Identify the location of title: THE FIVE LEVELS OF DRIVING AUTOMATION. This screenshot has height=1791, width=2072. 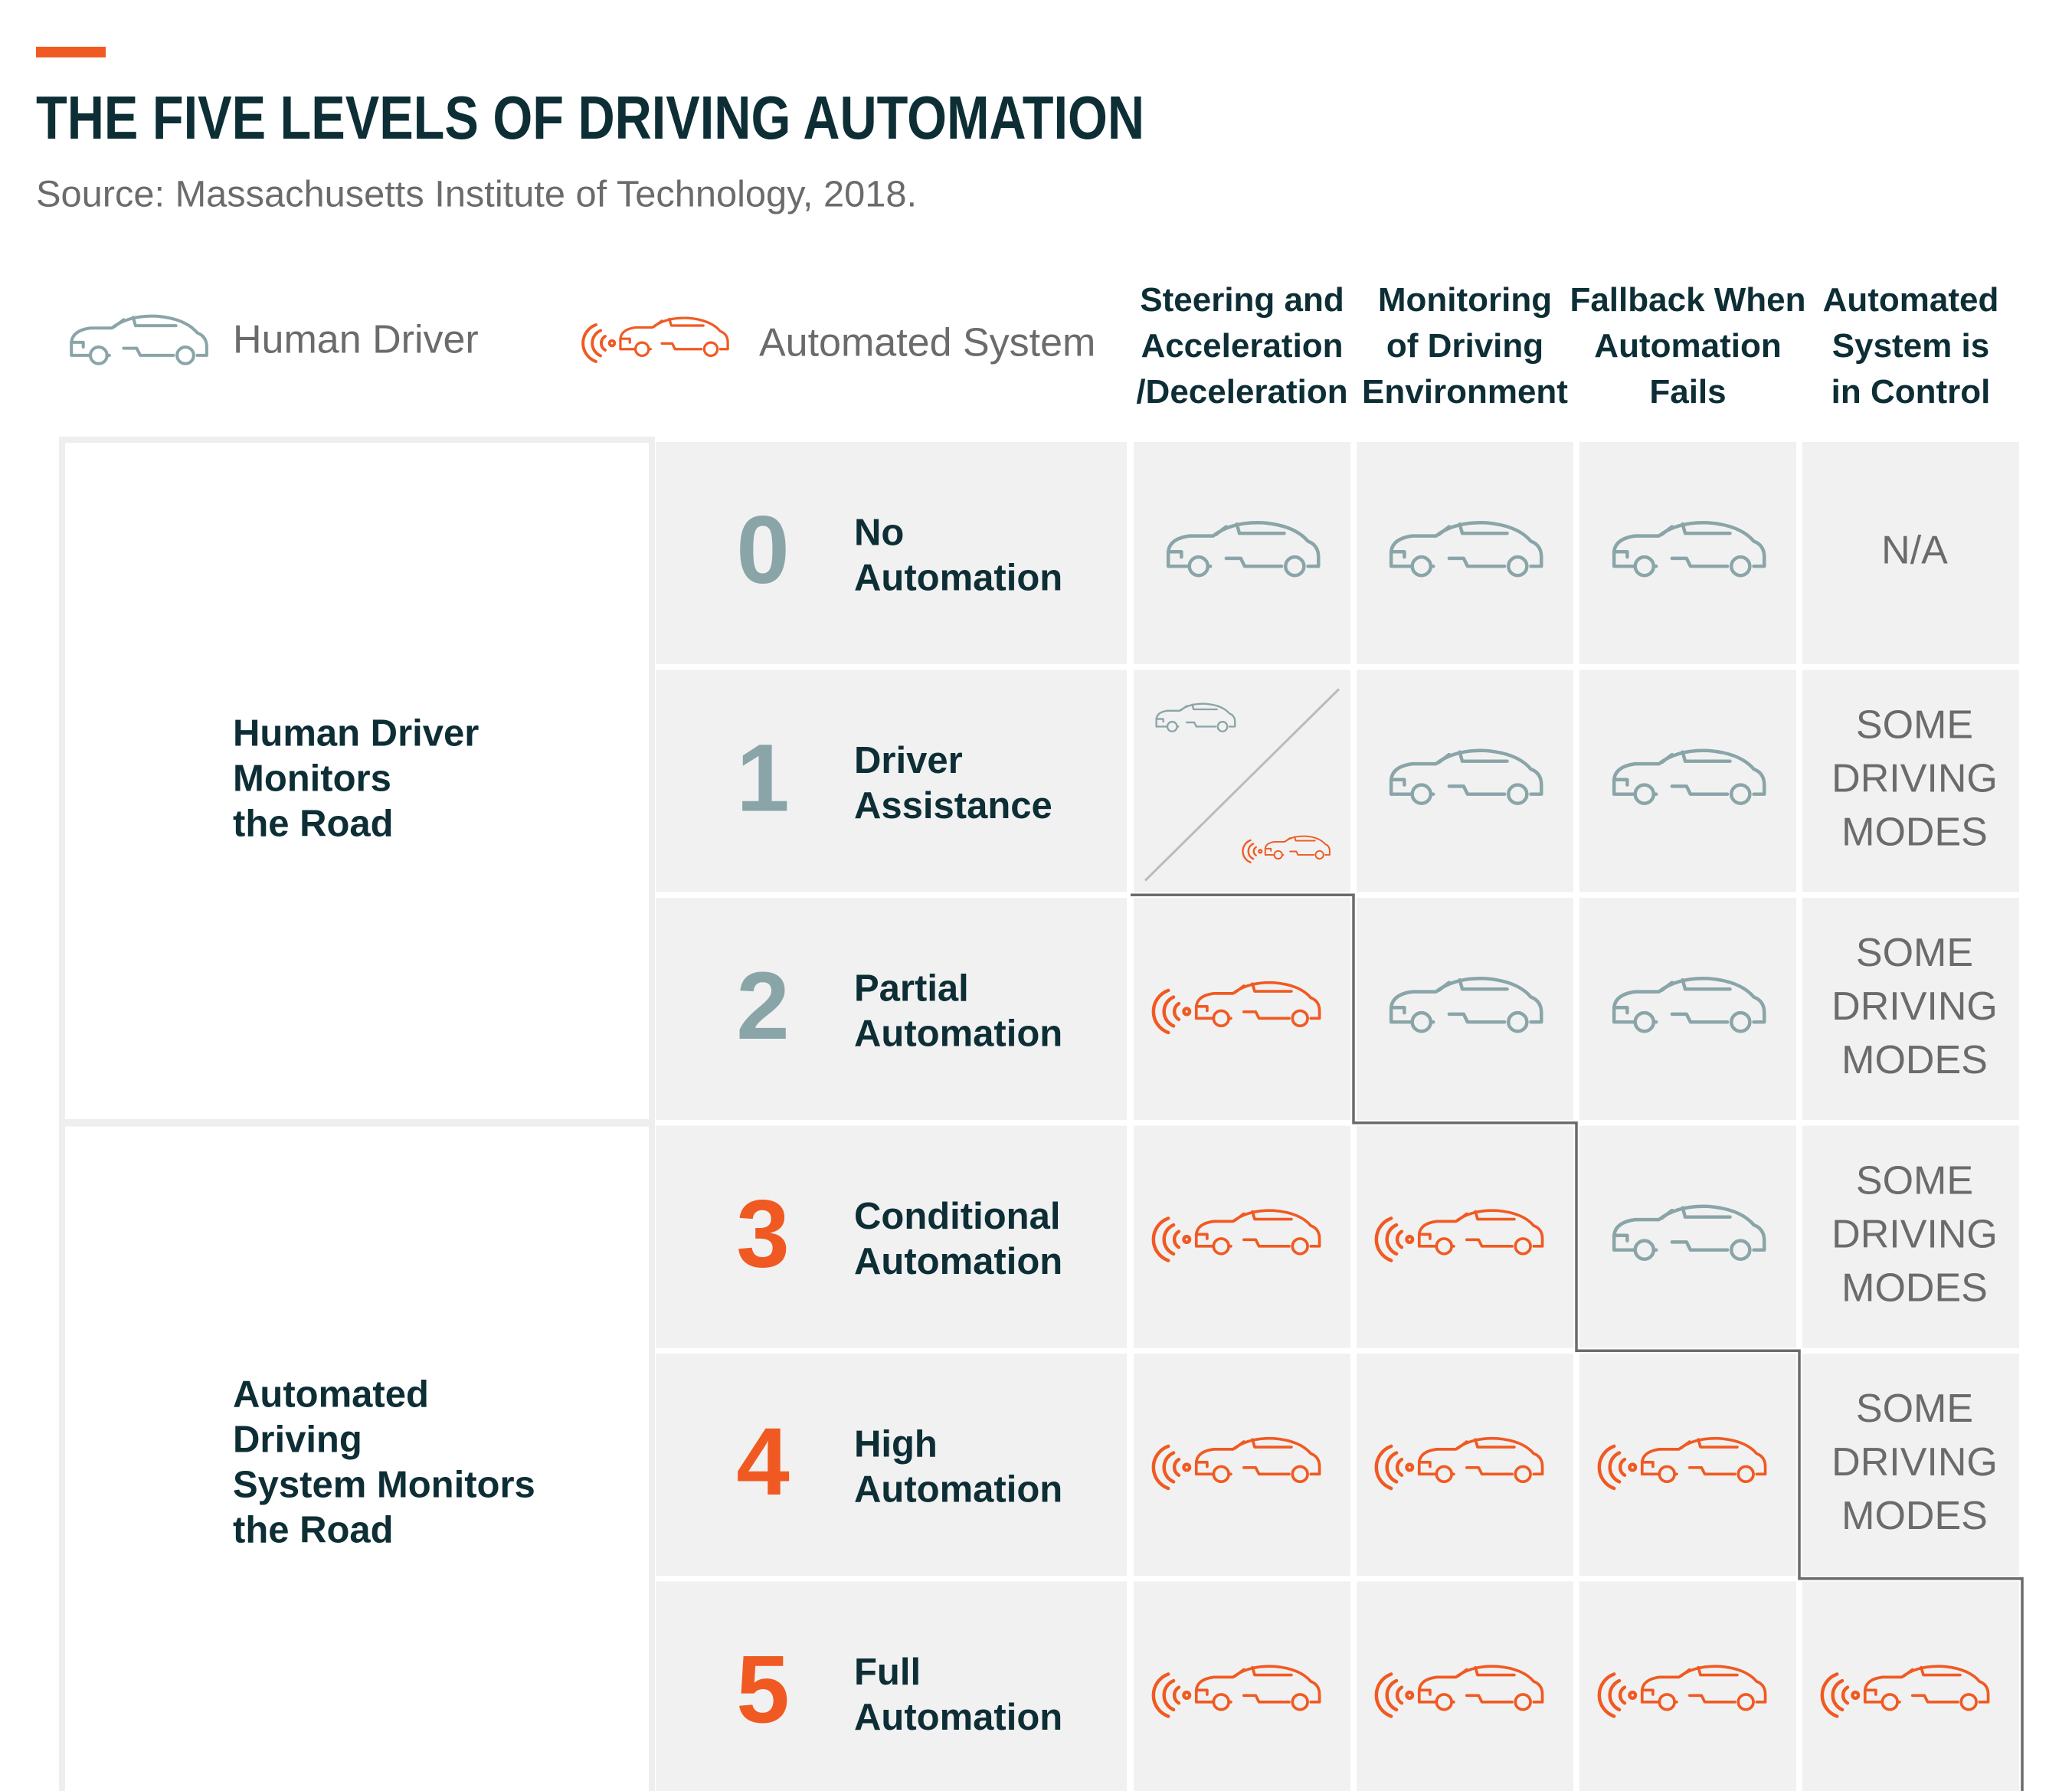
(590, 118).